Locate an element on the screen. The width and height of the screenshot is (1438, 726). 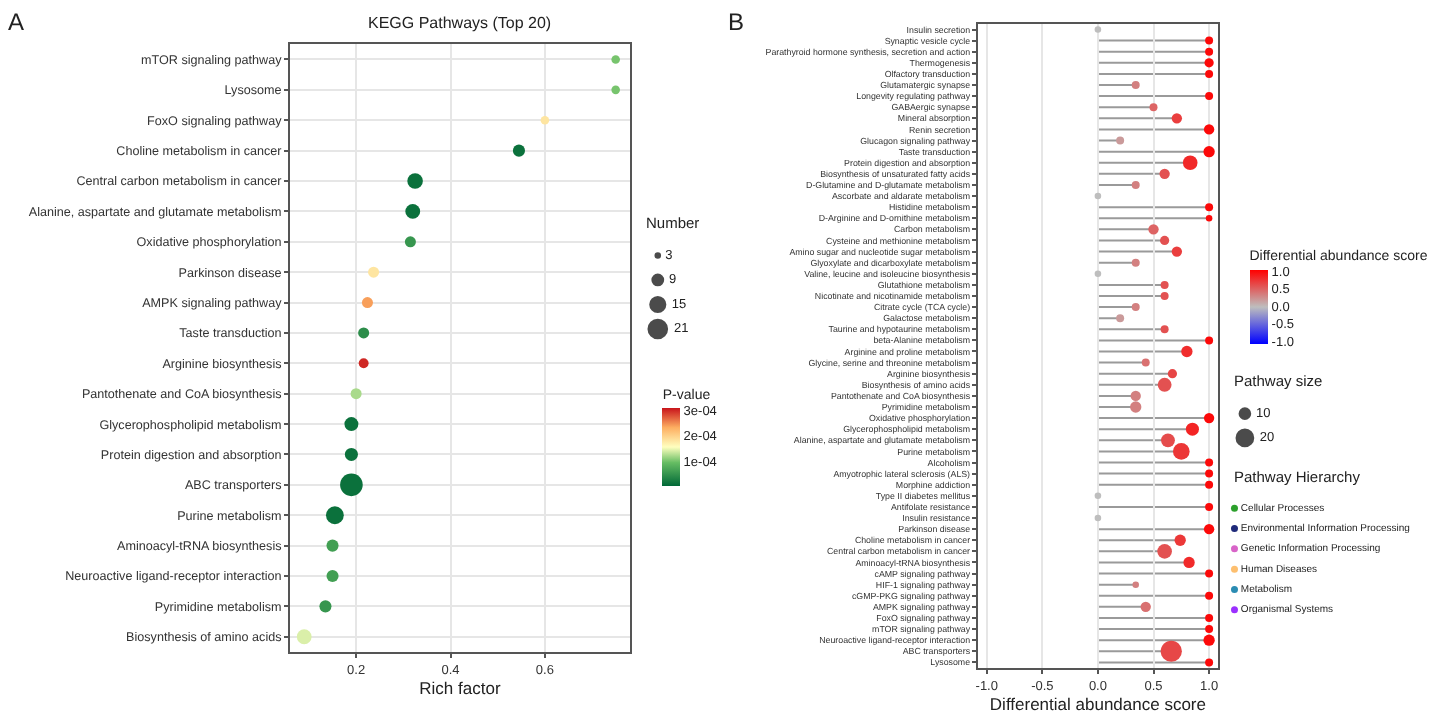
text: B is located at coordinates (736, 22).